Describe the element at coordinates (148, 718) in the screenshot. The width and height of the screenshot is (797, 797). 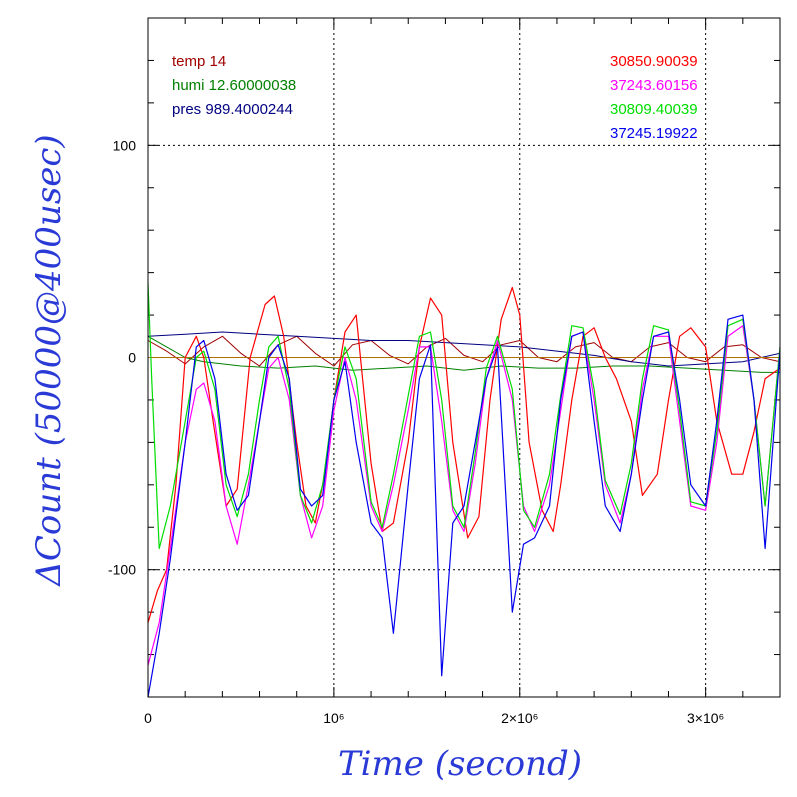
I see `x-tick-label: 0` at that location.